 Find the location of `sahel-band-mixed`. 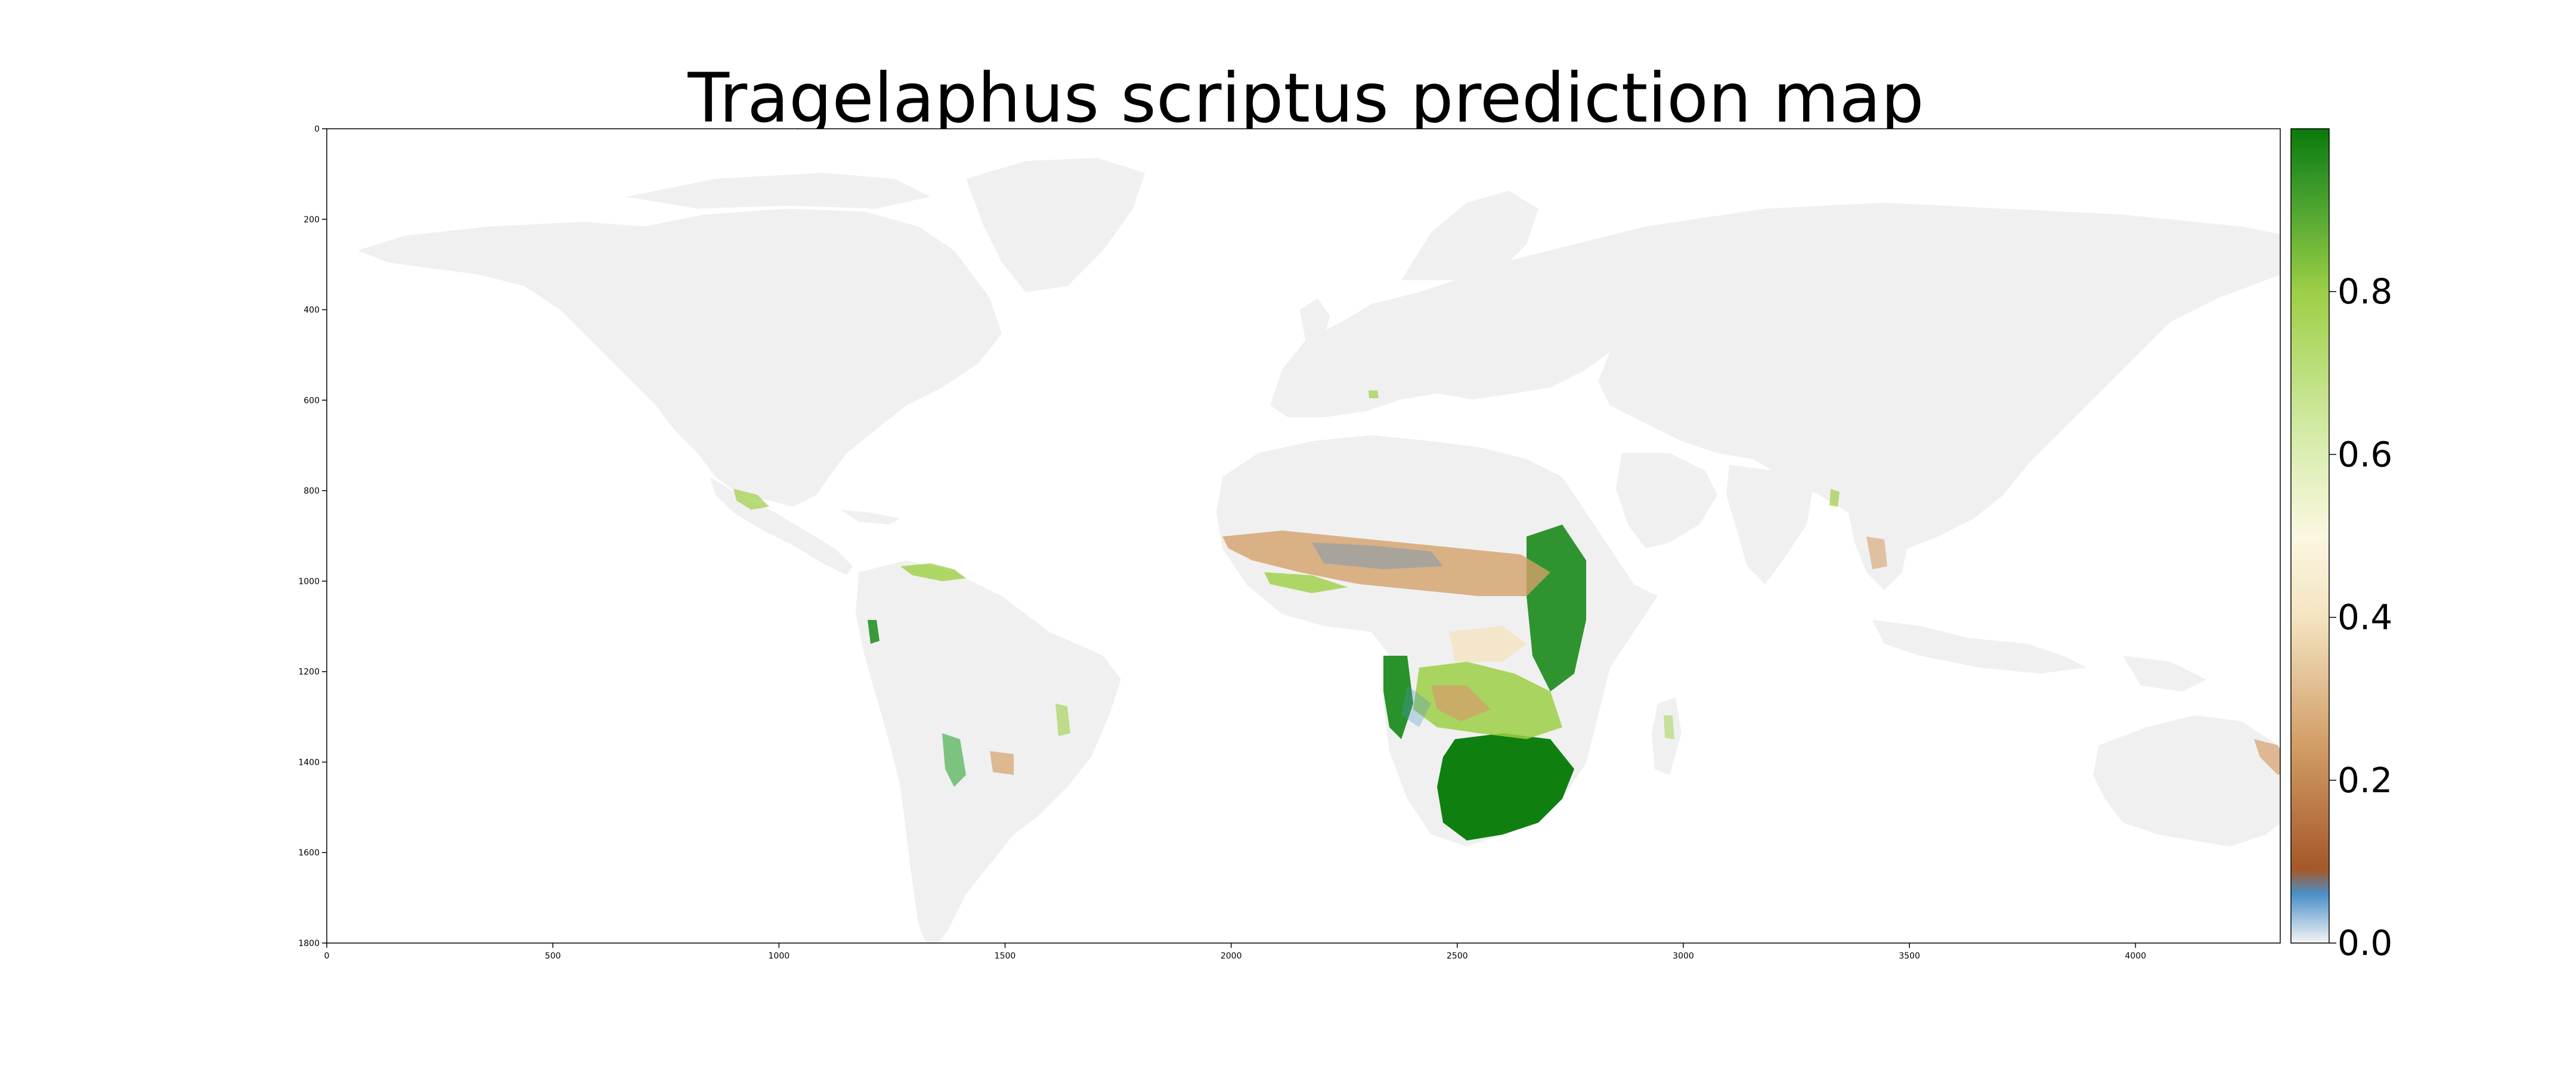

sahel-band-mixed is located at coordinates (1386, 563).